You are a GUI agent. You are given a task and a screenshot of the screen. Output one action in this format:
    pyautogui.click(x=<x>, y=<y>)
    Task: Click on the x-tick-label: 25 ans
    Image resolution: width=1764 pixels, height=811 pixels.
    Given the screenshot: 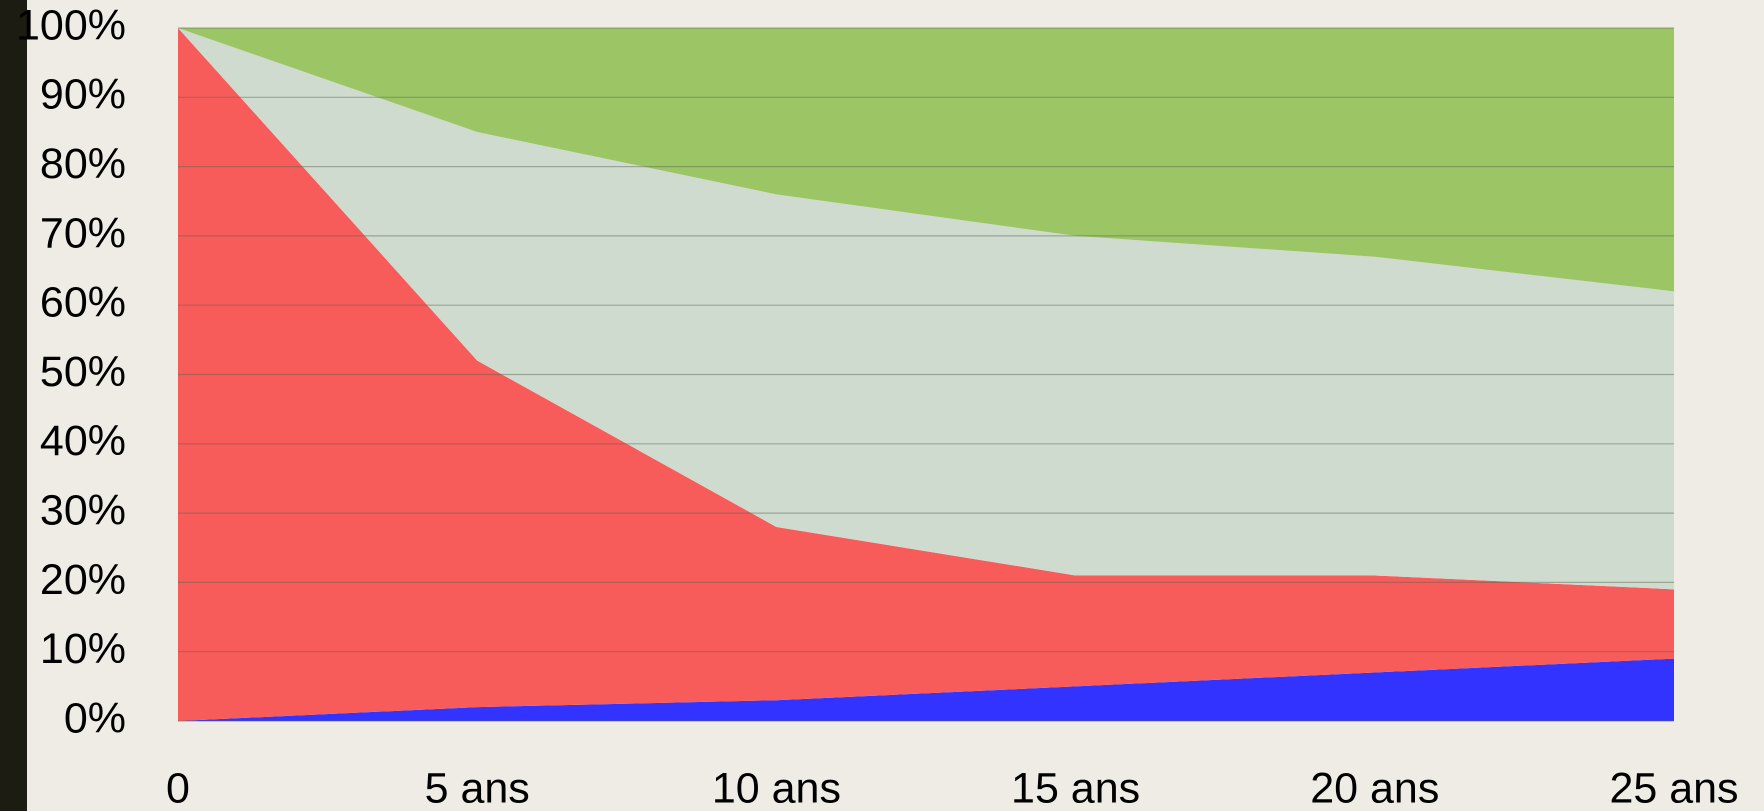 What is the action you would take?
    pyautogui.click(x=1673, y=787)
    